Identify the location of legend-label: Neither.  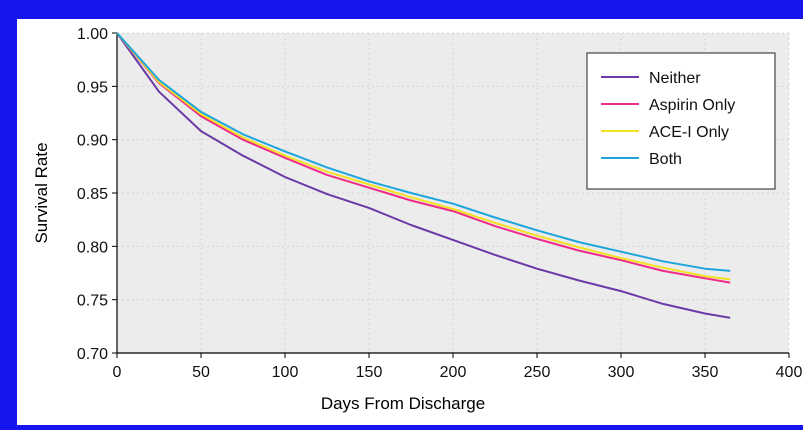
(675, 78).